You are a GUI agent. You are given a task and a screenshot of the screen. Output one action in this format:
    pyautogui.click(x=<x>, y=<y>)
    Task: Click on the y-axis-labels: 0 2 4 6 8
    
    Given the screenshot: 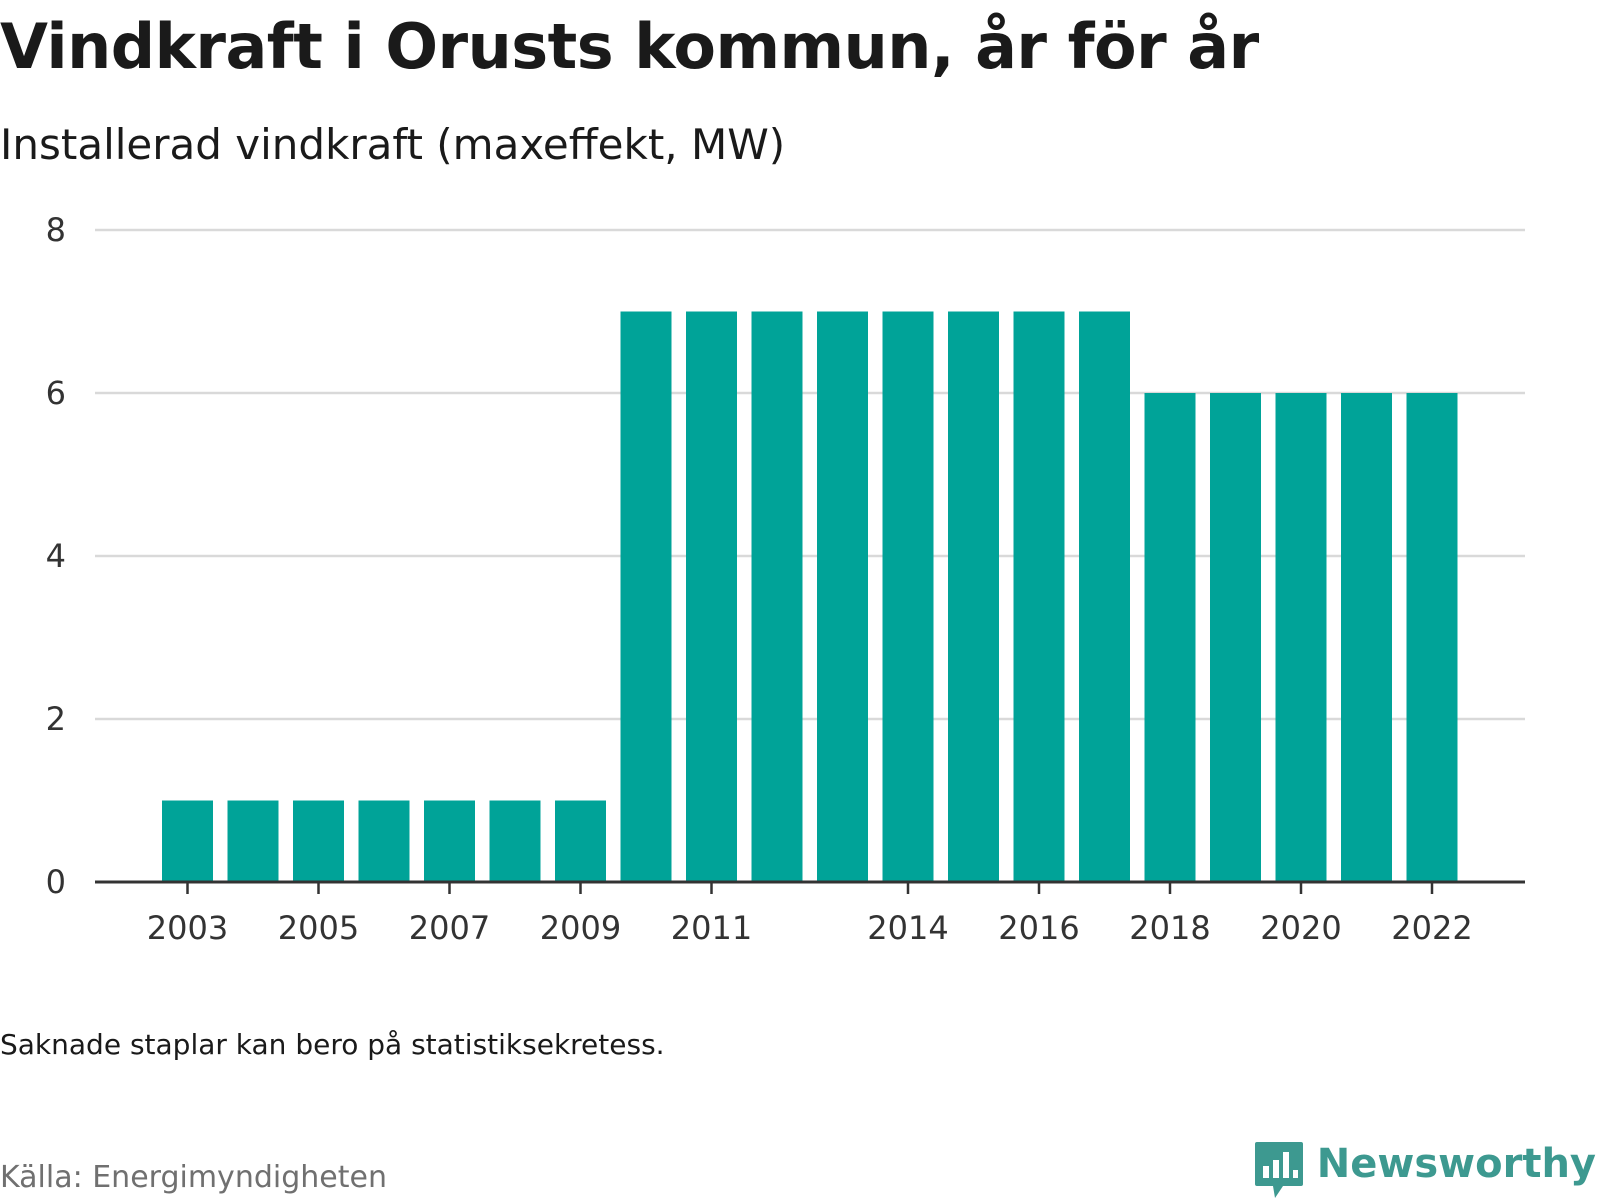 What is the action you would take?
    pyautogui.click(x=56, y=556)
    